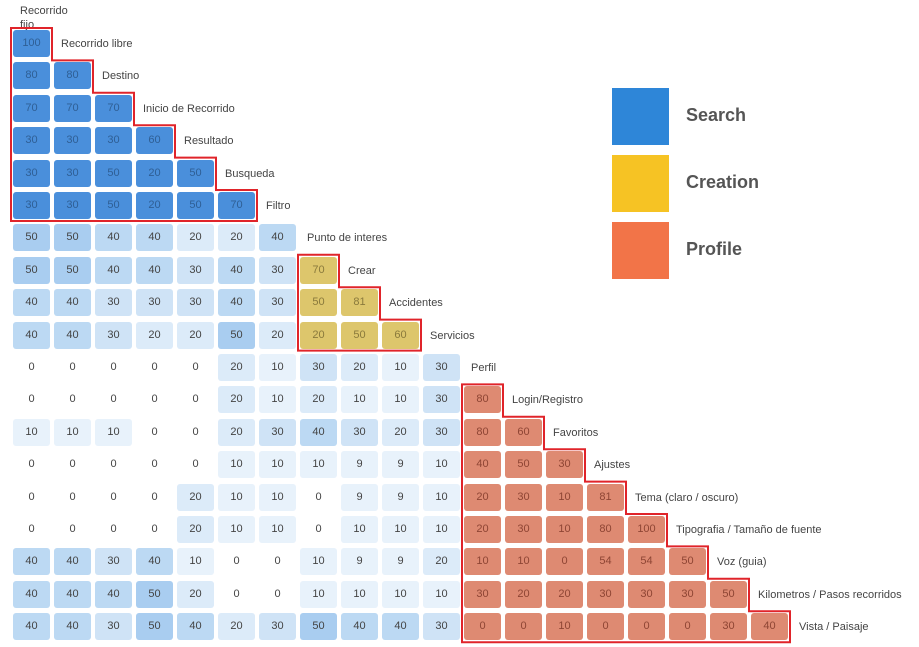 This screenshot has width=919, height=647. Describe the element at coordinates (347, 238) in the screenshot. I see `row-label: Punto de interes` at that location.